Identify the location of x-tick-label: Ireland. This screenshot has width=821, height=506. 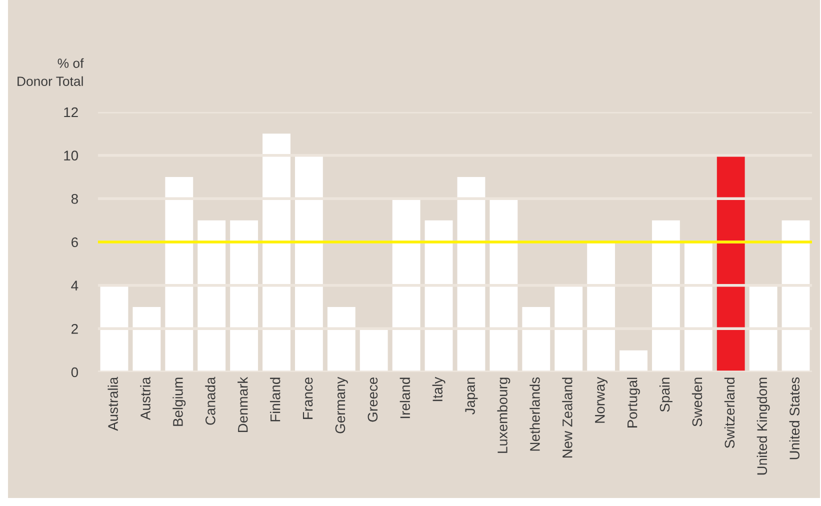
(405, 398).